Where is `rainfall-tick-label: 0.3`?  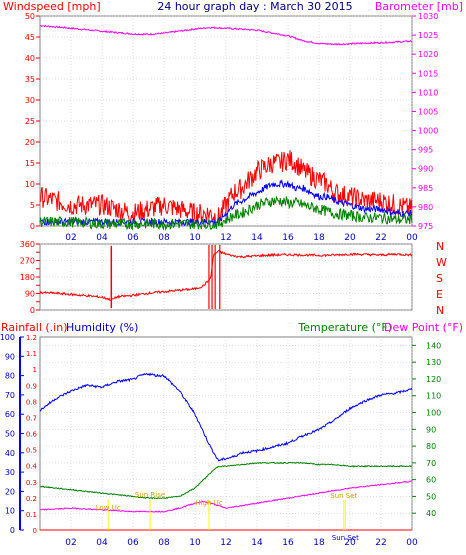 rainfall-tick-label: 0.3 is located at coordinates (31, 483).